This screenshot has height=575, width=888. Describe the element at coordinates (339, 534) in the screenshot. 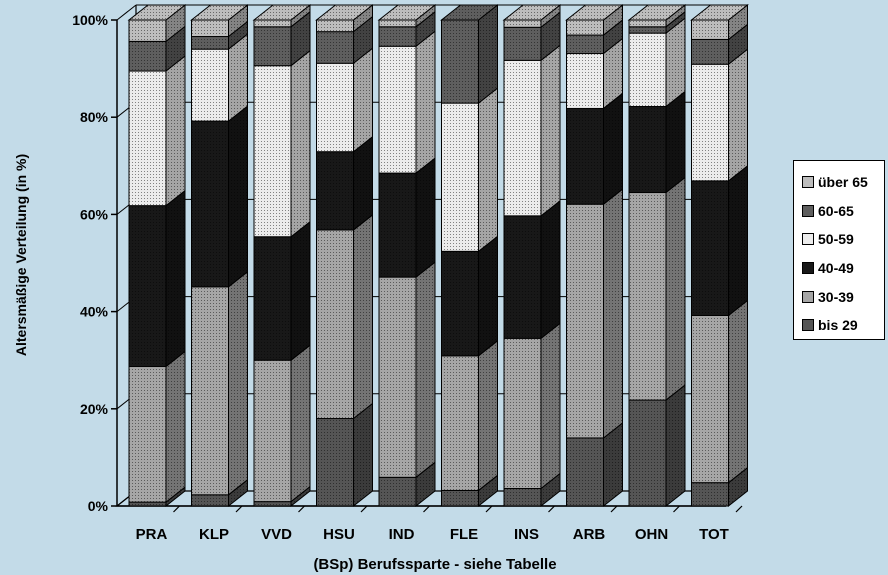

I see `x-tick-label: HSU` at that location.